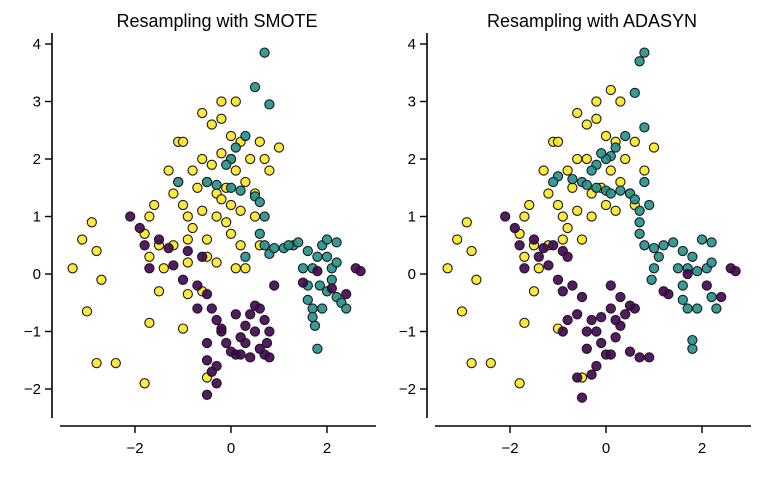 This screenshot has height=478, width=784. I want to click on smote-x-tick-label: −2, so click(134, 448).